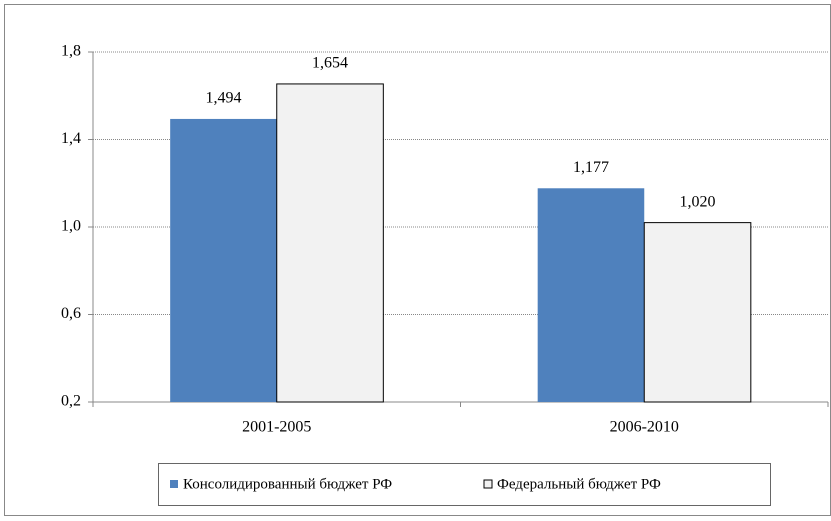 The image size is (831, 521). What do you see at coordinates (644, 427) in the screenshot?
I see `x-tick-label: 2006-2010` at bounding box center [644, 427].